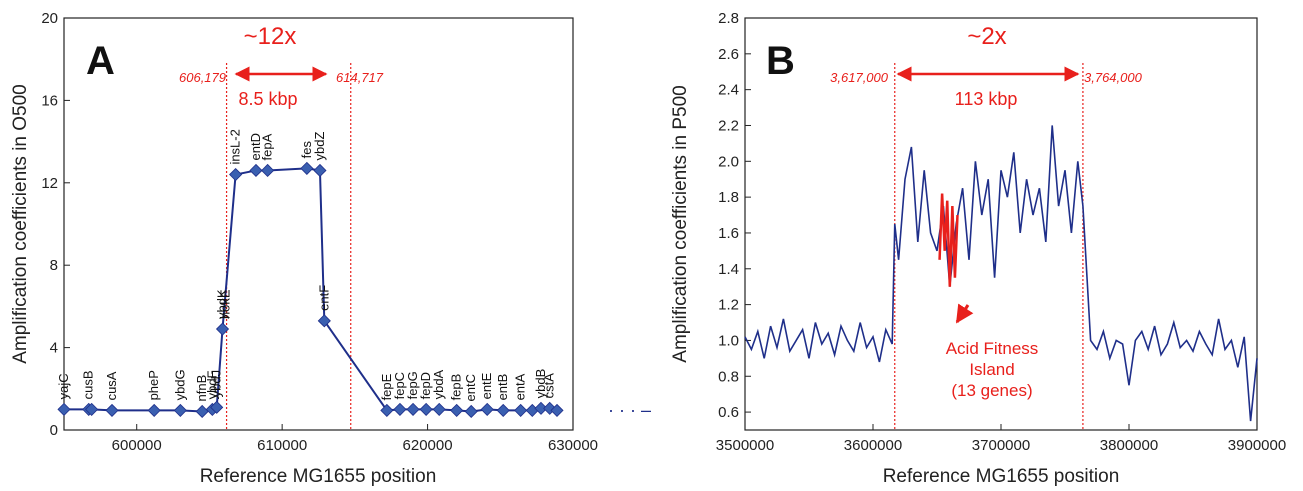 This screenshot has width=1303, height=491. I want to click on panel-b-ylabel: Amplification coefficients in P500, so click(680, 223).